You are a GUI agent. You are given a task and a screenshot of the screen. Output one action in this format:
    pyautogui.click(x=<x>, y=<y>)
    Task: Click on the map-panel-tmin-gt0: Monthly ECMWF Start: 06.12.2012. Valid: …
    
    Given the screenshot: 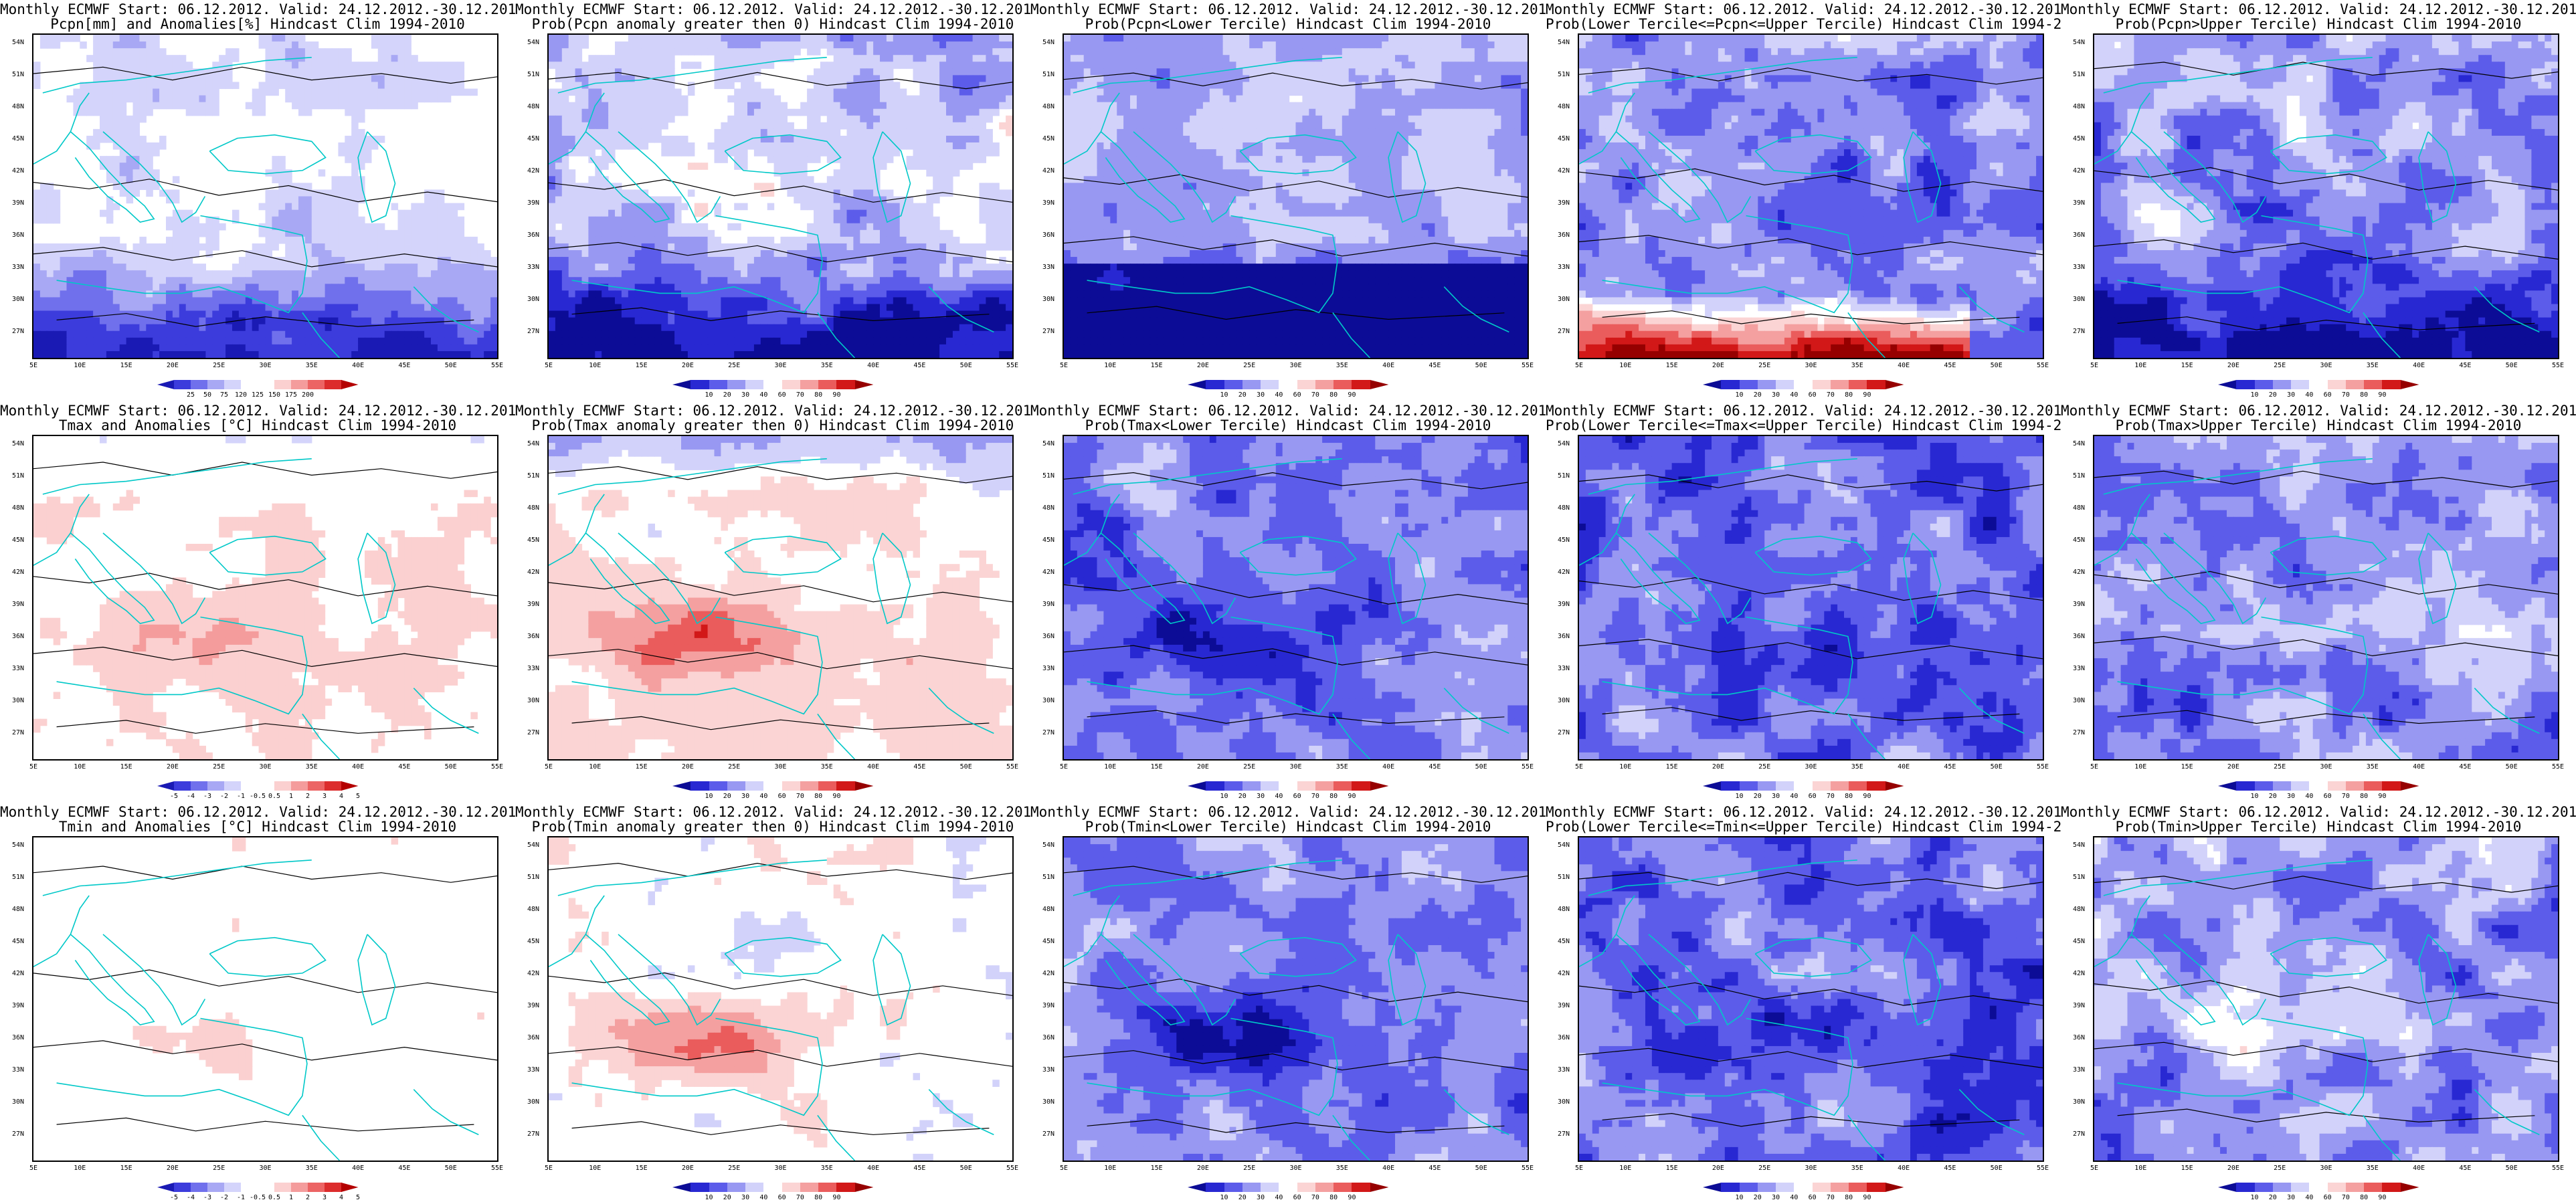 What is the action you would take?
    pyautogui.click(x=773, y=1003)
    